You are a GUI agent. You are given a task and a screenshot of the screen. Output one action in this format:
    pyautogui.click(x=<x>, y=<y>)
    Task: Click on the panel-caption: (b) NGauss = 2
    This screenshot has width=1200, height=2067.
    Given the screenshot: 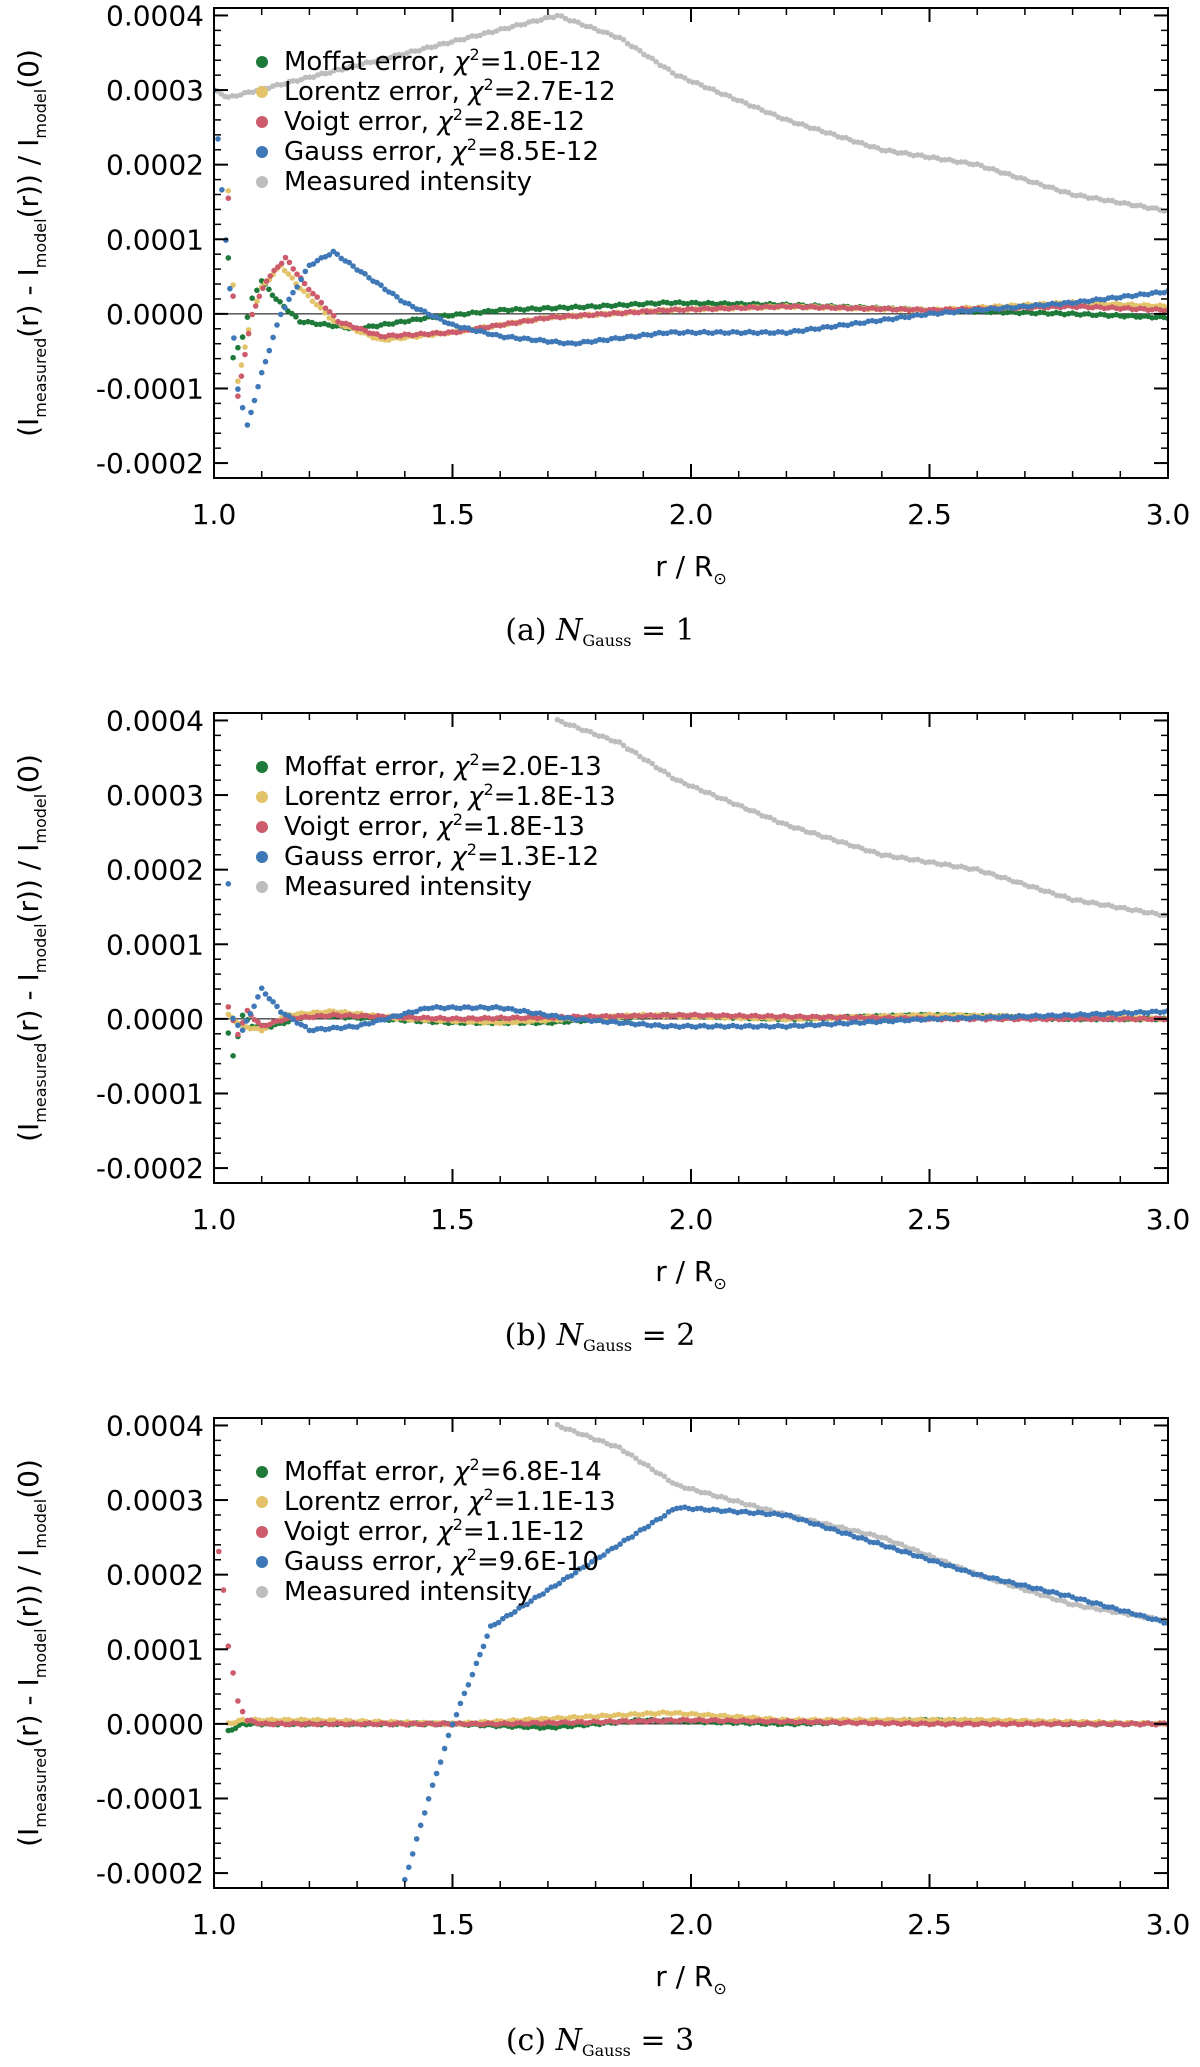 What is the action you would take?
    pyautogui.click(x=600, y=1336)
    